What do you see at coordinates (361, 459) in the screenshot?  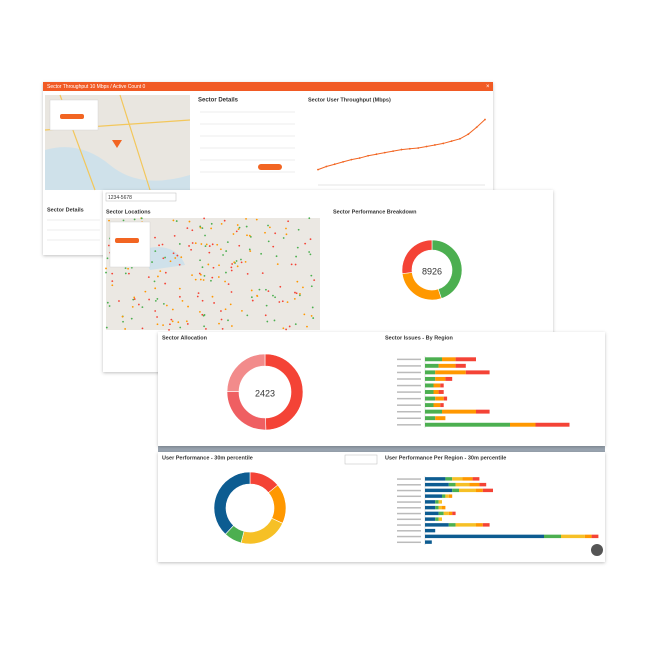 I see `dropdown` at bounding box center [361, 459].